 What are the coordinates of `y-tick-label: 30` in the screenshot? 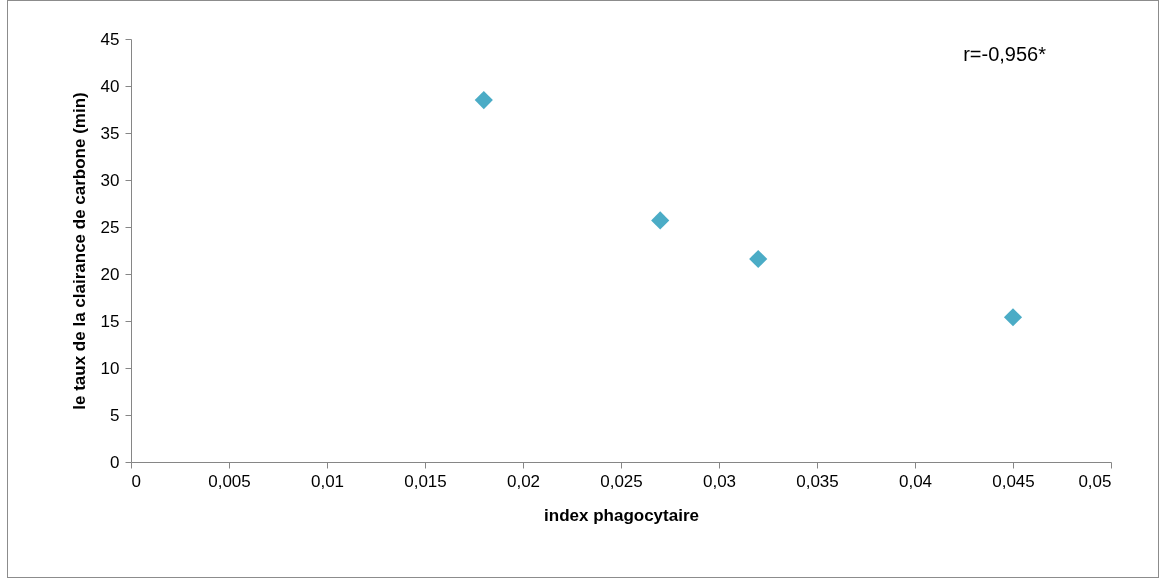 It's located at (110, 180).